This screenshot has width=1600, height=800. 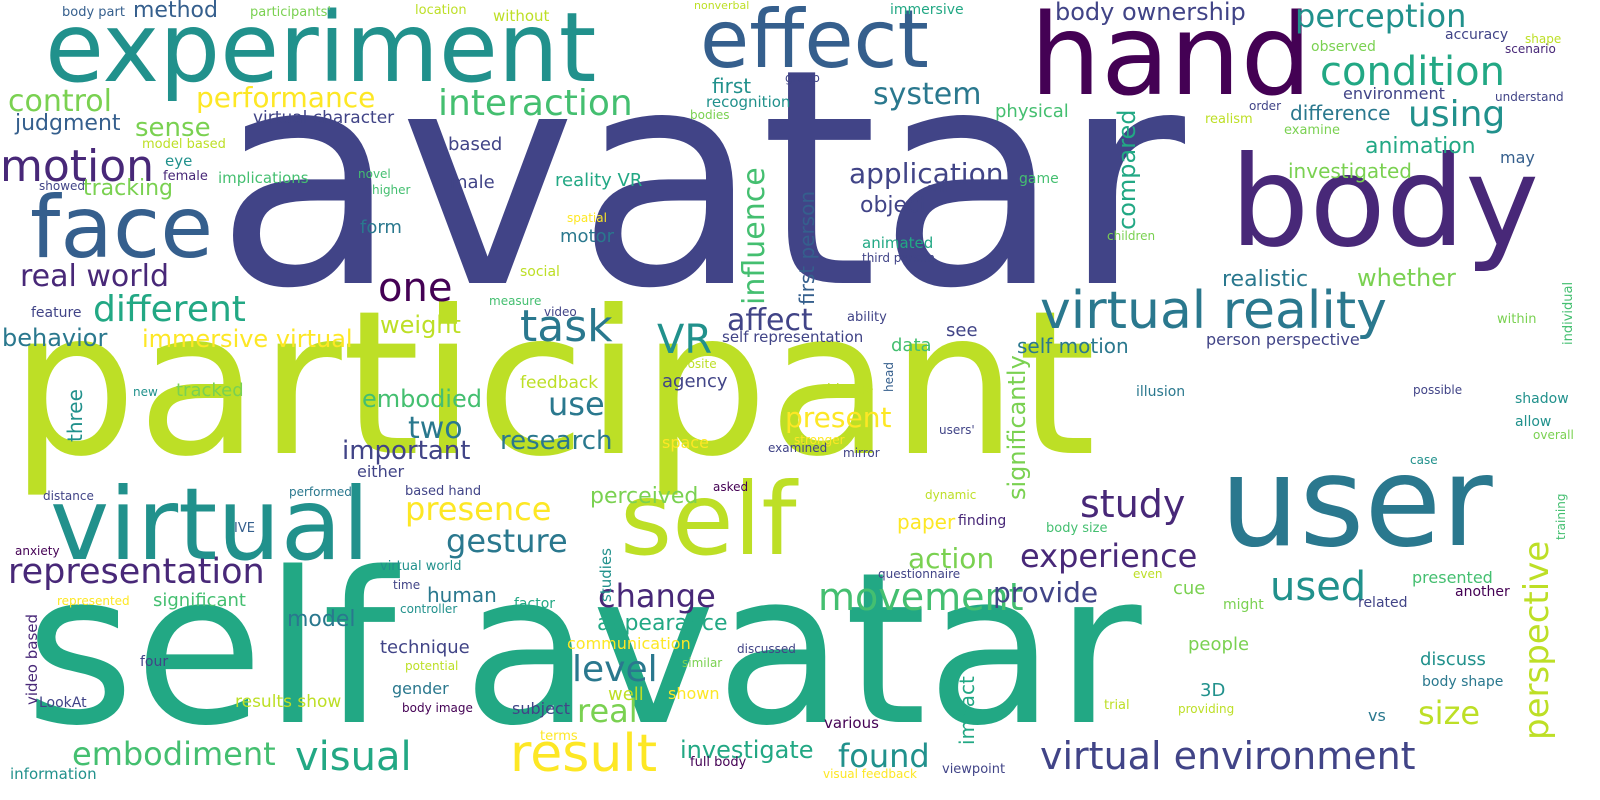 I want to click on word-environment: environment, so click(x=1394, y=93).